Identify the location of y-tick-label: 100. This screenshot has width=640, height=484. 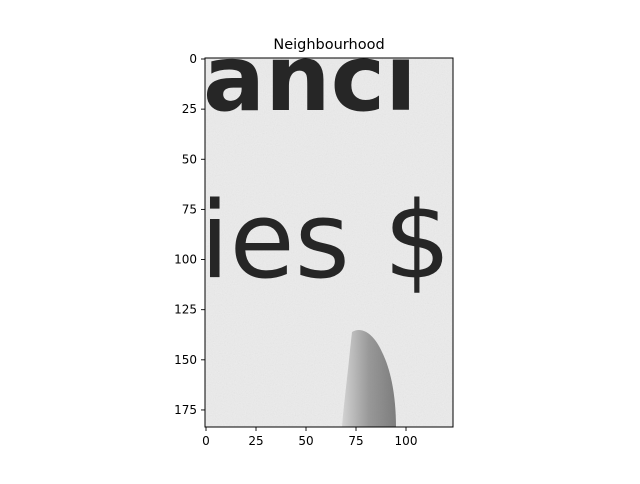
(185, 260).